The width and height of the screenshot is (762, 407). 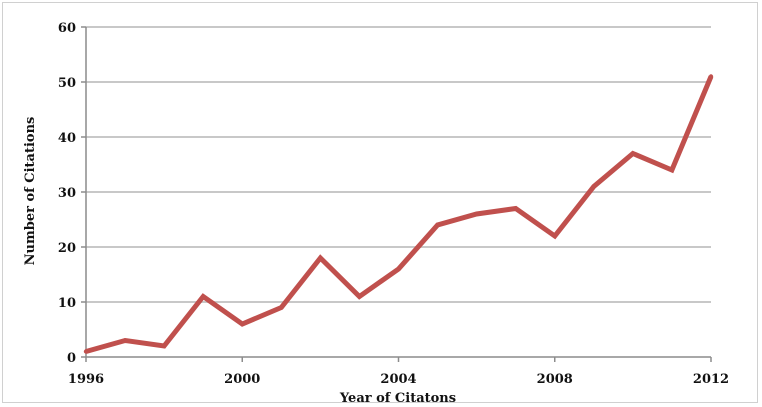 I want to click on y-tick-label: 0, so click(x=71, y=358).